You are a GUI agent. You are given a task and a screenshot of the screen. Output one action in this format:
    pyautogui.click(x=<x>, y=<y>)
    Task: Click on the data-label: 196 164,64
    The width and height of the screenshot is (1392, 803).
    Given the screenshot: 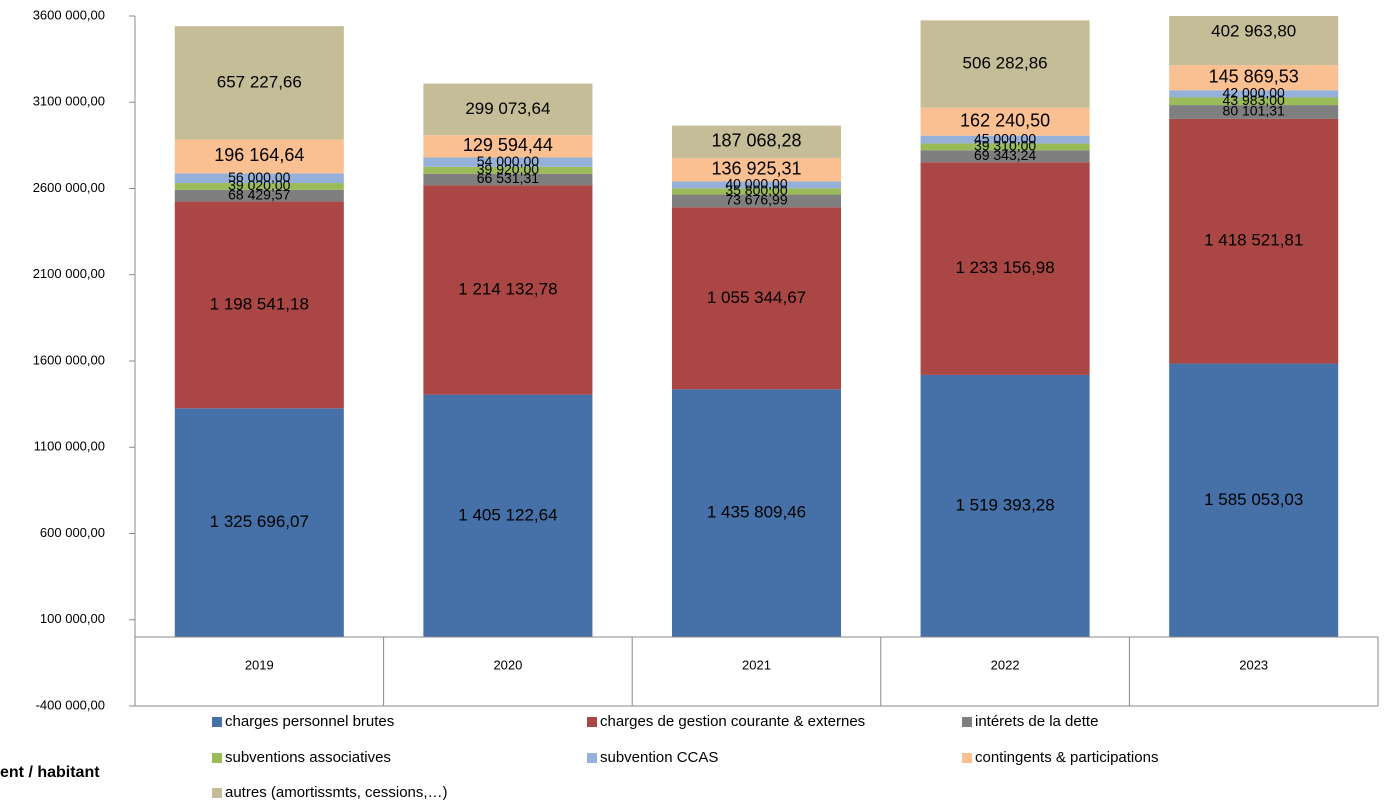 What is the action you would take?
    pyautogui.click(x=259, y=155)
    